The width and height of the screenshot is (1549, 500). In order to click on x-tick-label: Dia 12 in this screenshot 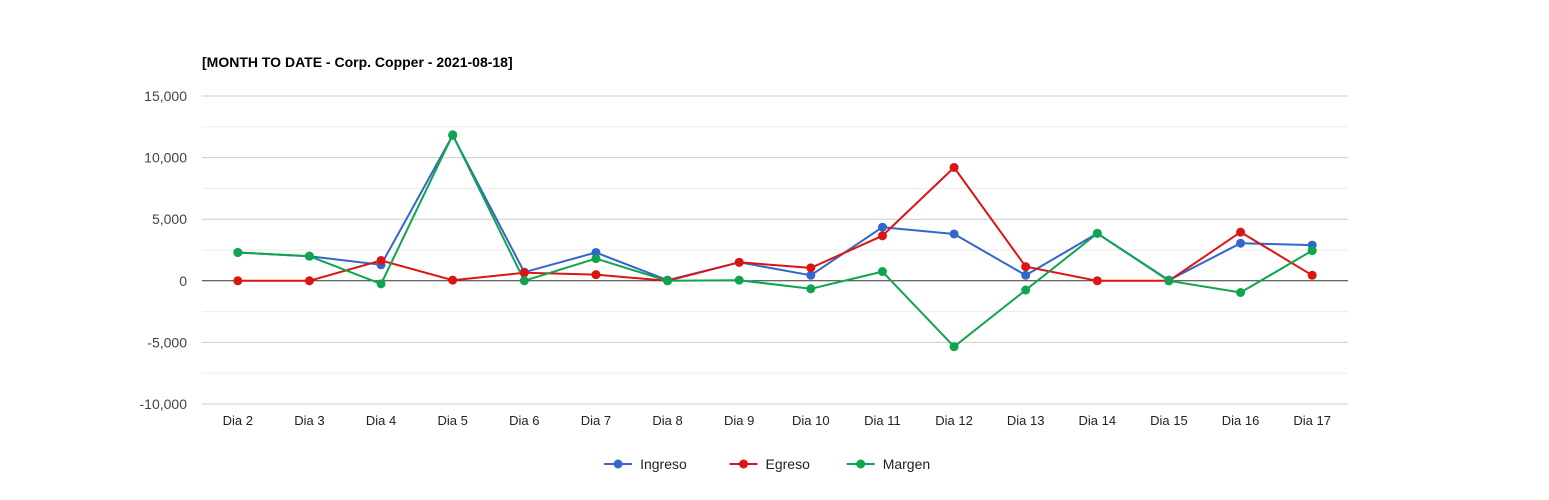, I will do `click(954, 420)`.